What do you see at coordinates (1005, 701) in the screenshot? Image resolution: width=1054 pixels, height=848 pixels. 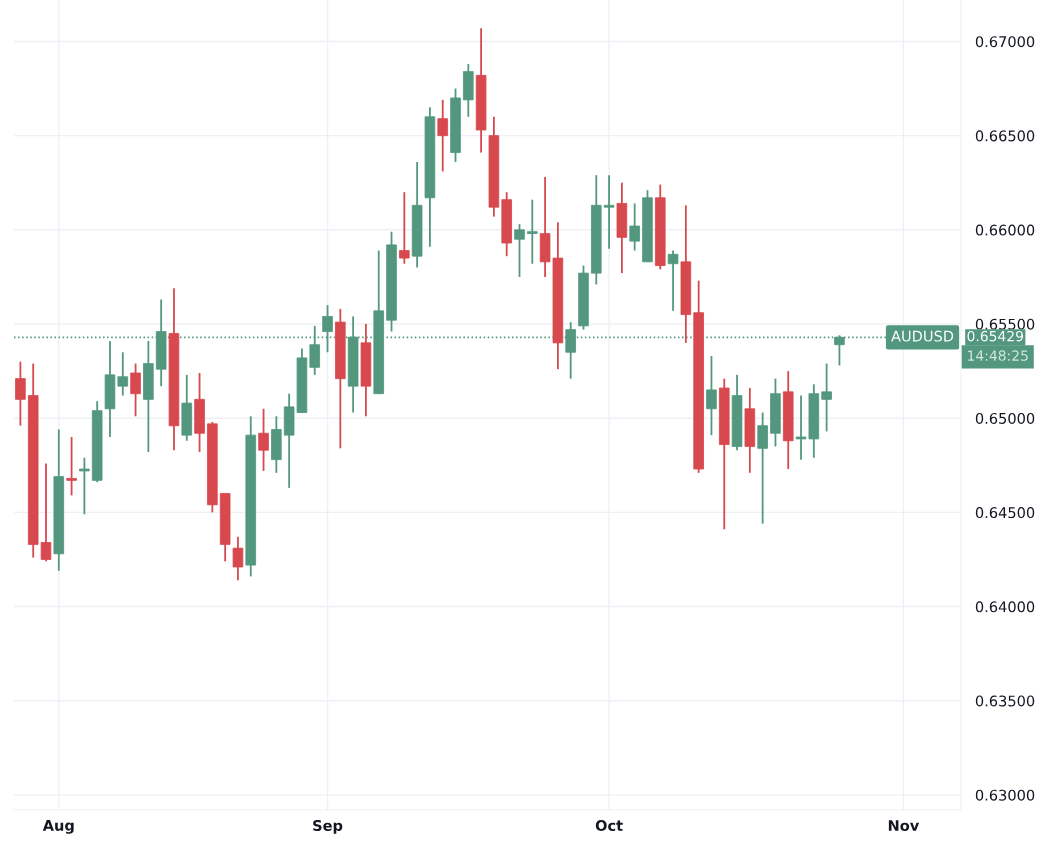 I see `y-tick-label: 0.63500` at bounding box center [1005, 701].